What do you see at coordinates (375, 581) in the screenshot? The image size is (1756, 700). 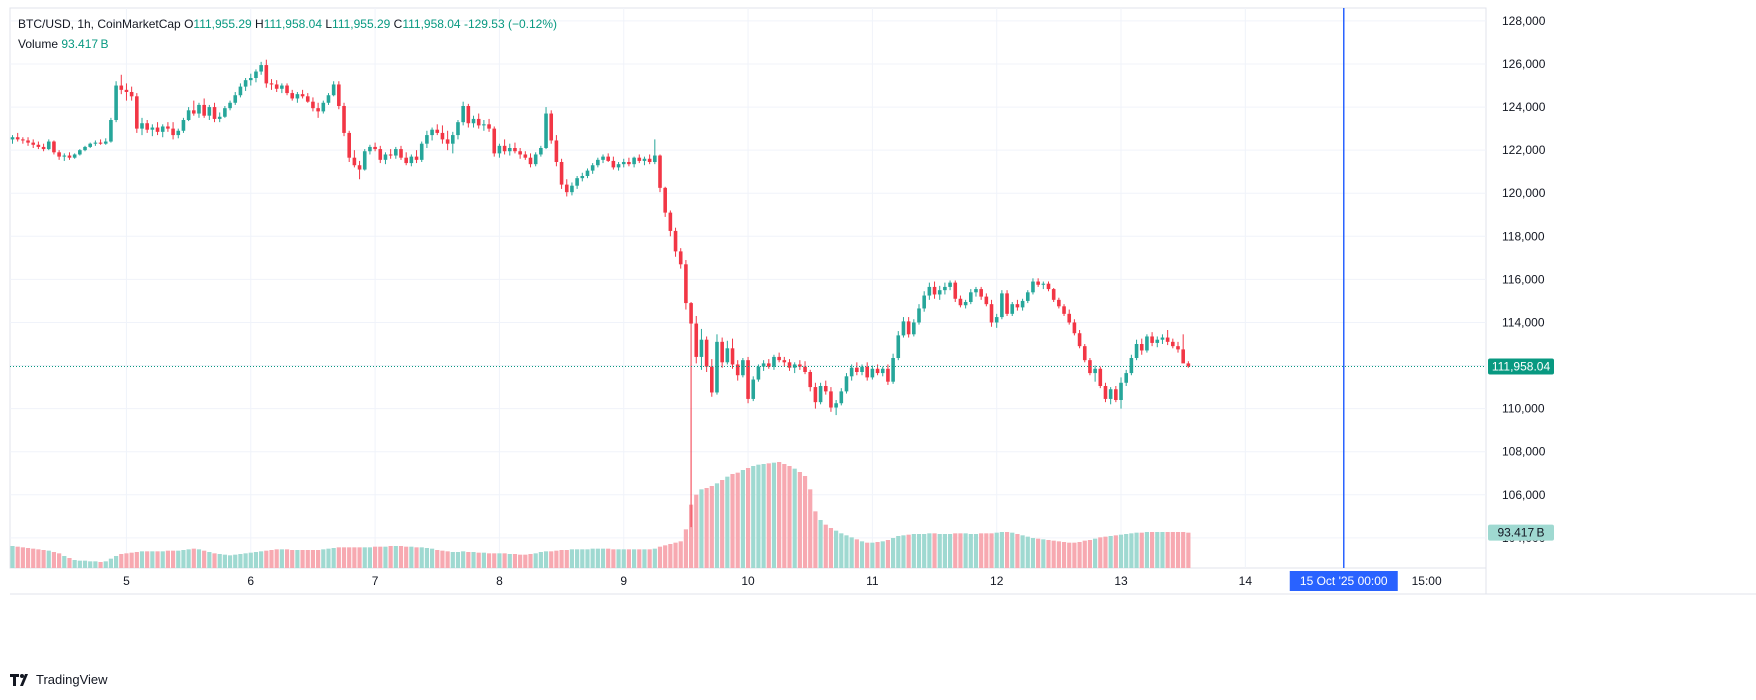 I see `time-tick-label: 7` at bounding box center [375, 581].